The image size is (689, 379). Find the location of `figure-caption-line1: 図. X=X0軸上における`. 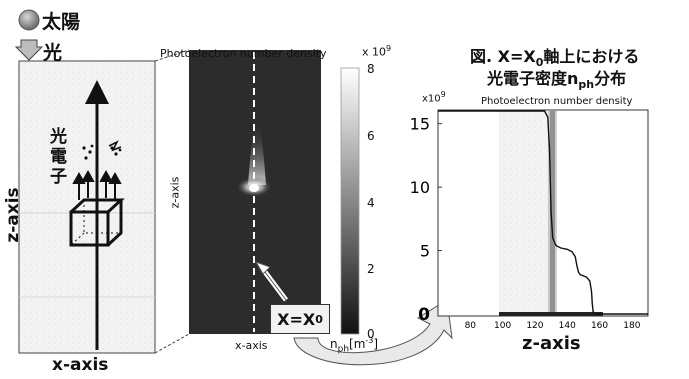

figure-caption-line1: 図. X=X0軸上における is located at coordinates (555, 58).